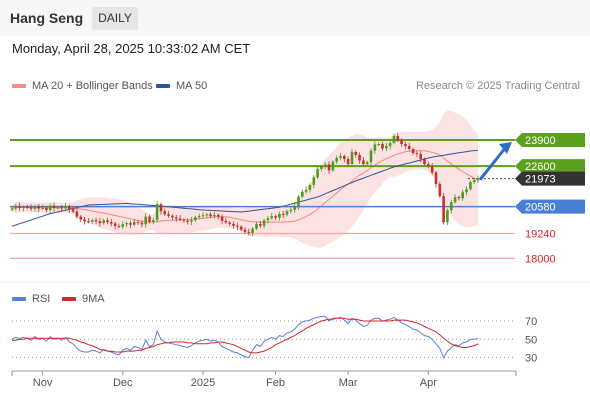 Image resolution: width=590 pixels, height=400 pixels. Describe the element at coordinates (245, 337) in the screenshot. I see `rsi-line` at that location.